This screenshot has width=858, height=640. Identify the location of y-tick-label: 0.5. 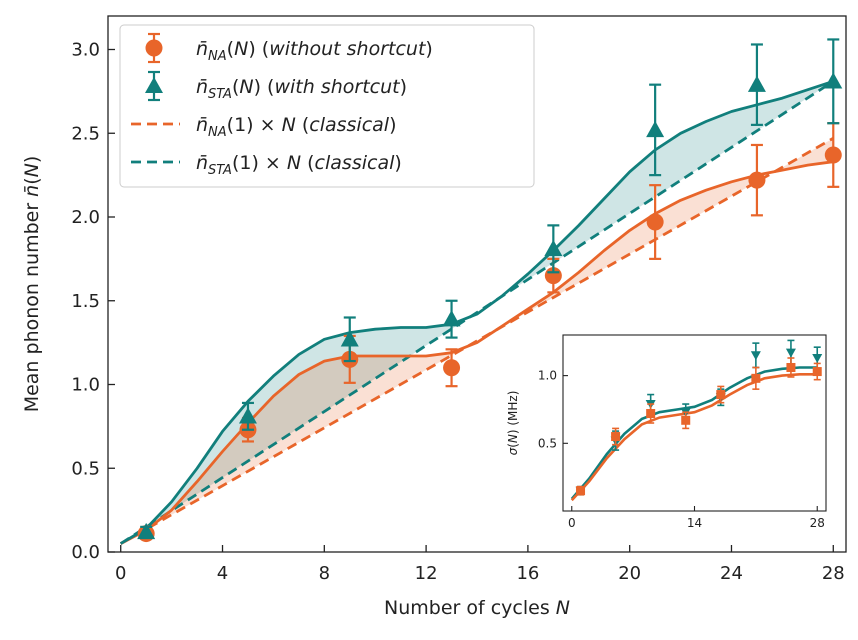
(85, 468).